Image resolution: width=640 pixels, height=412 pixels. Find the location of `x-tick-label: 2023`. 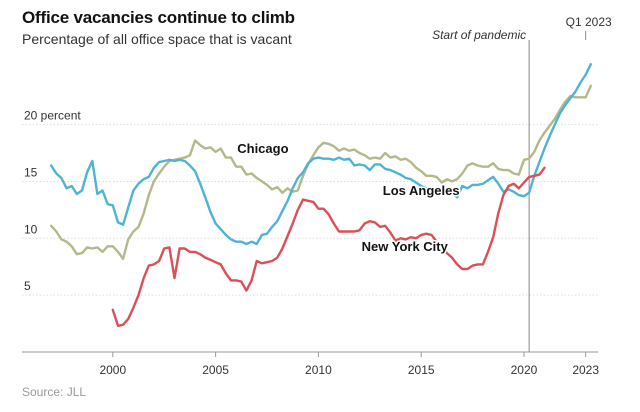

x-tick-label: 2023 is located at coordinates (585, 370).